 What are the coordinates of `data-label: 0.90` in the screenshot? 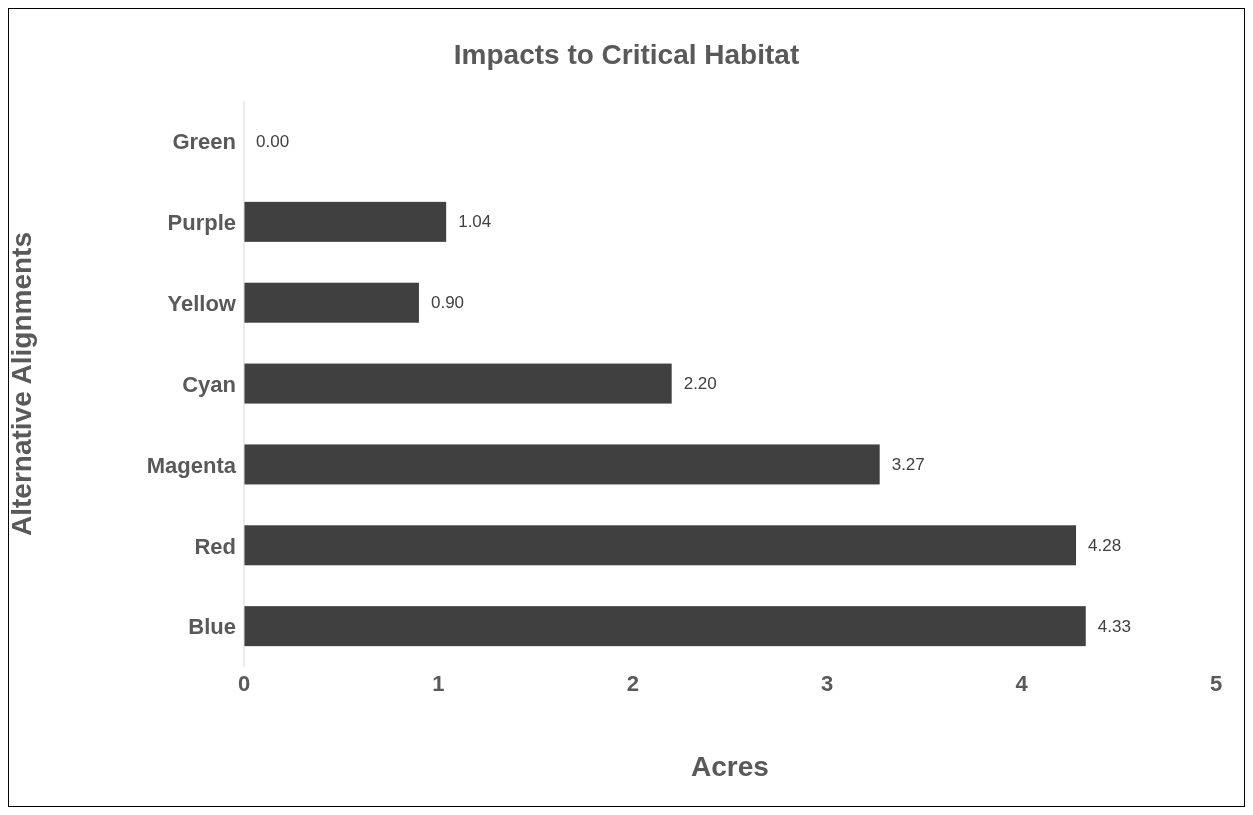 It's located at (447, 303).